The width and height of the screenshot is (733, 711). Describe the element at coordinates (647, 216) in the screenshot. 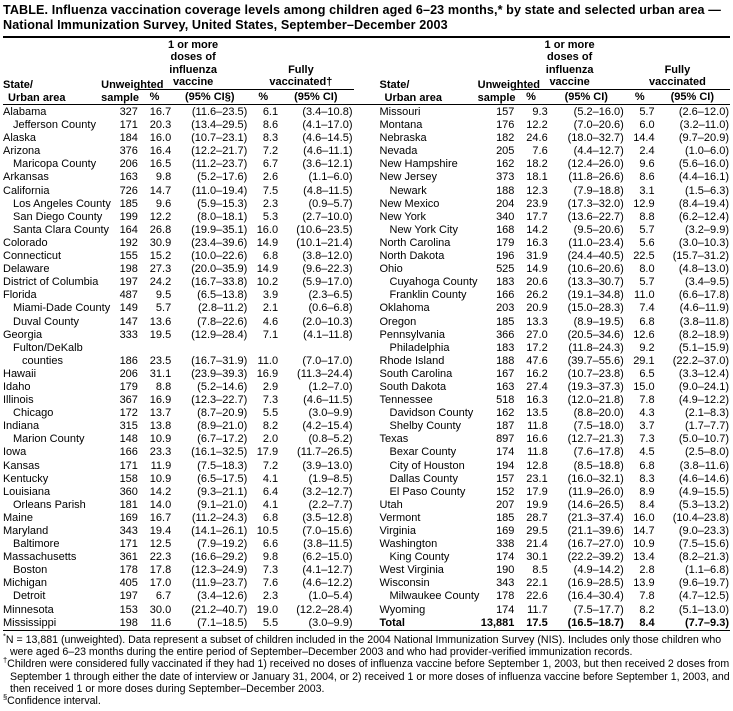

I see `pct-cell: 8.8` at that location.